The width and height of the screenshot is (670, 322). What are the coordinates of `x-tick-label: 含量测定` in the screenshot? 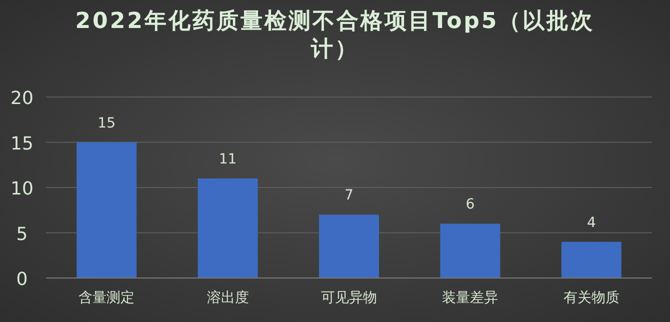 It's located at (106, 298).